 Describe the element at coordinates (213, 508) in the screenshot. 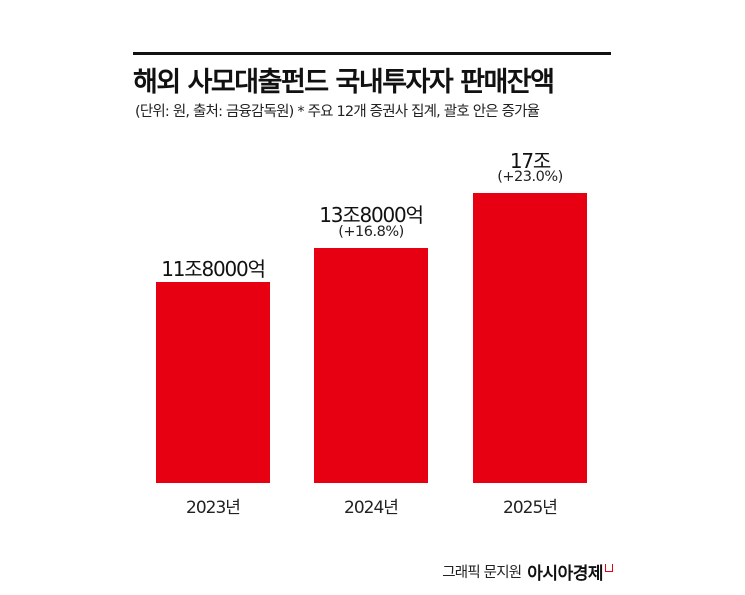

I see `x-label-2023: 2023년` at that location.